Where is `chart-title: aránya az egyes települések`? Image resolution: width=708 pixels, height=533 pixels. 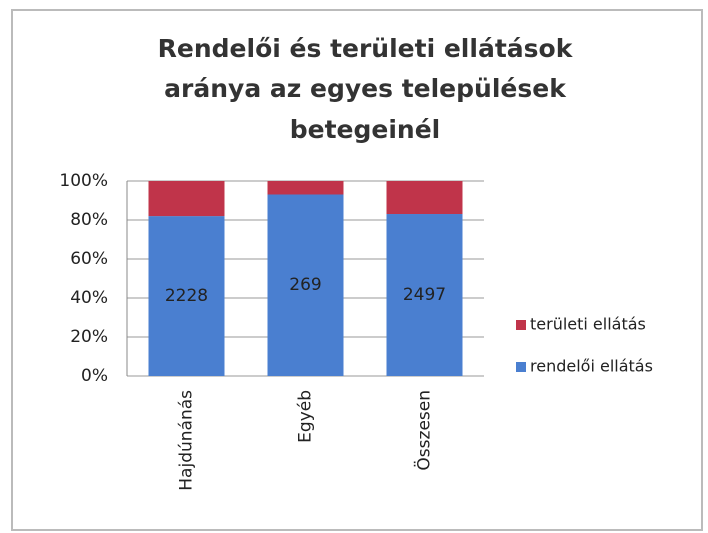
chart-title: aránya az egyes települések is located at coordinates (365, 88).